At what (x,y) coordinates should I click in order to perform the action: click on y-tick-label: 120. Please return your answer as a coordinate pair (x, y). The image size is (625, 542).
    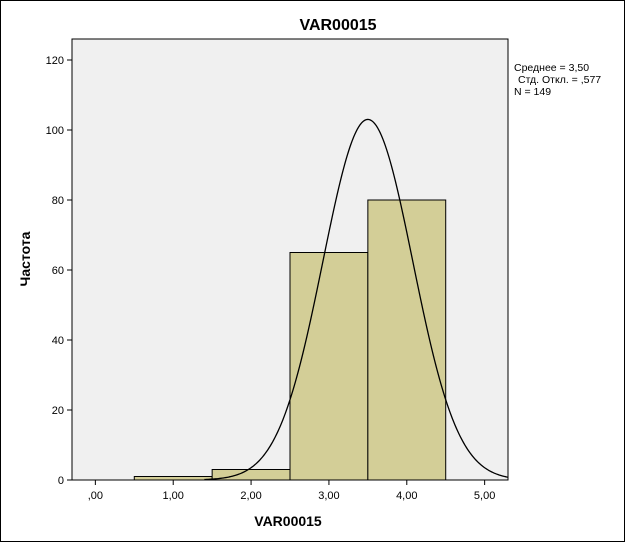
    Looking at the image, I should click on (55, 61).